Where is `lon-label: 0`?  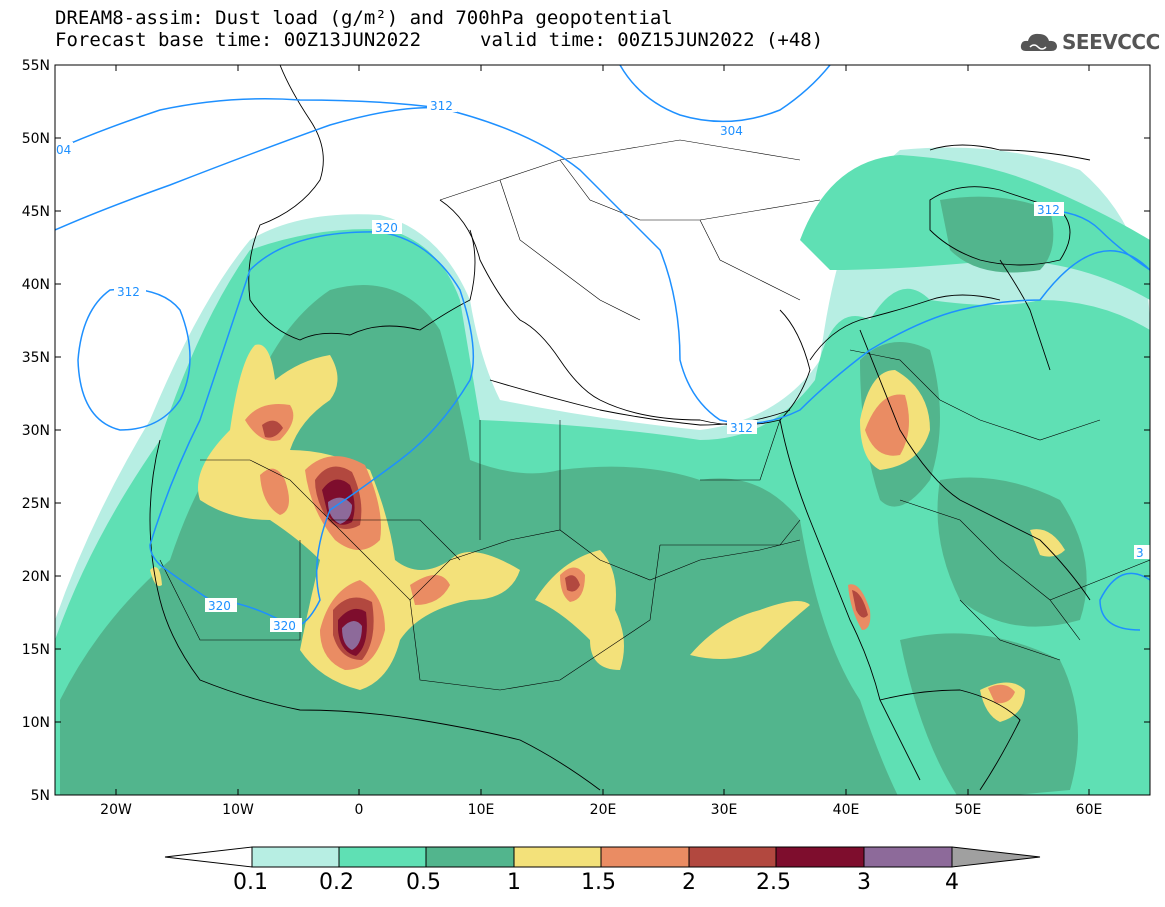
lon-label: 0 is located at coordinates (359, 810).